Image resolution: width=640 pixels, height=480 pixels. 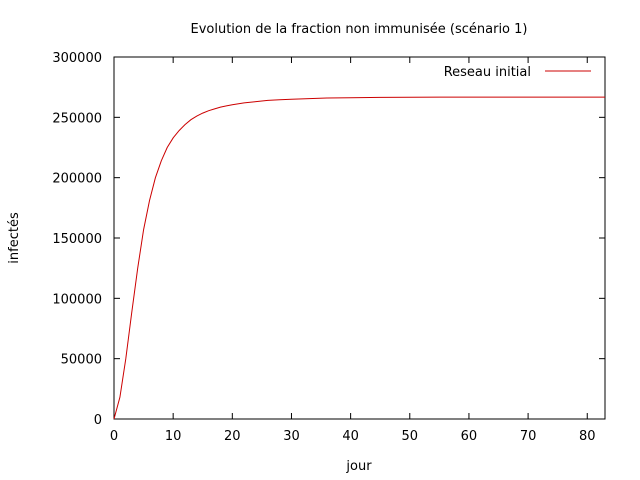 I want to click on x-tick-label: 10, so click(x=173, y=436).